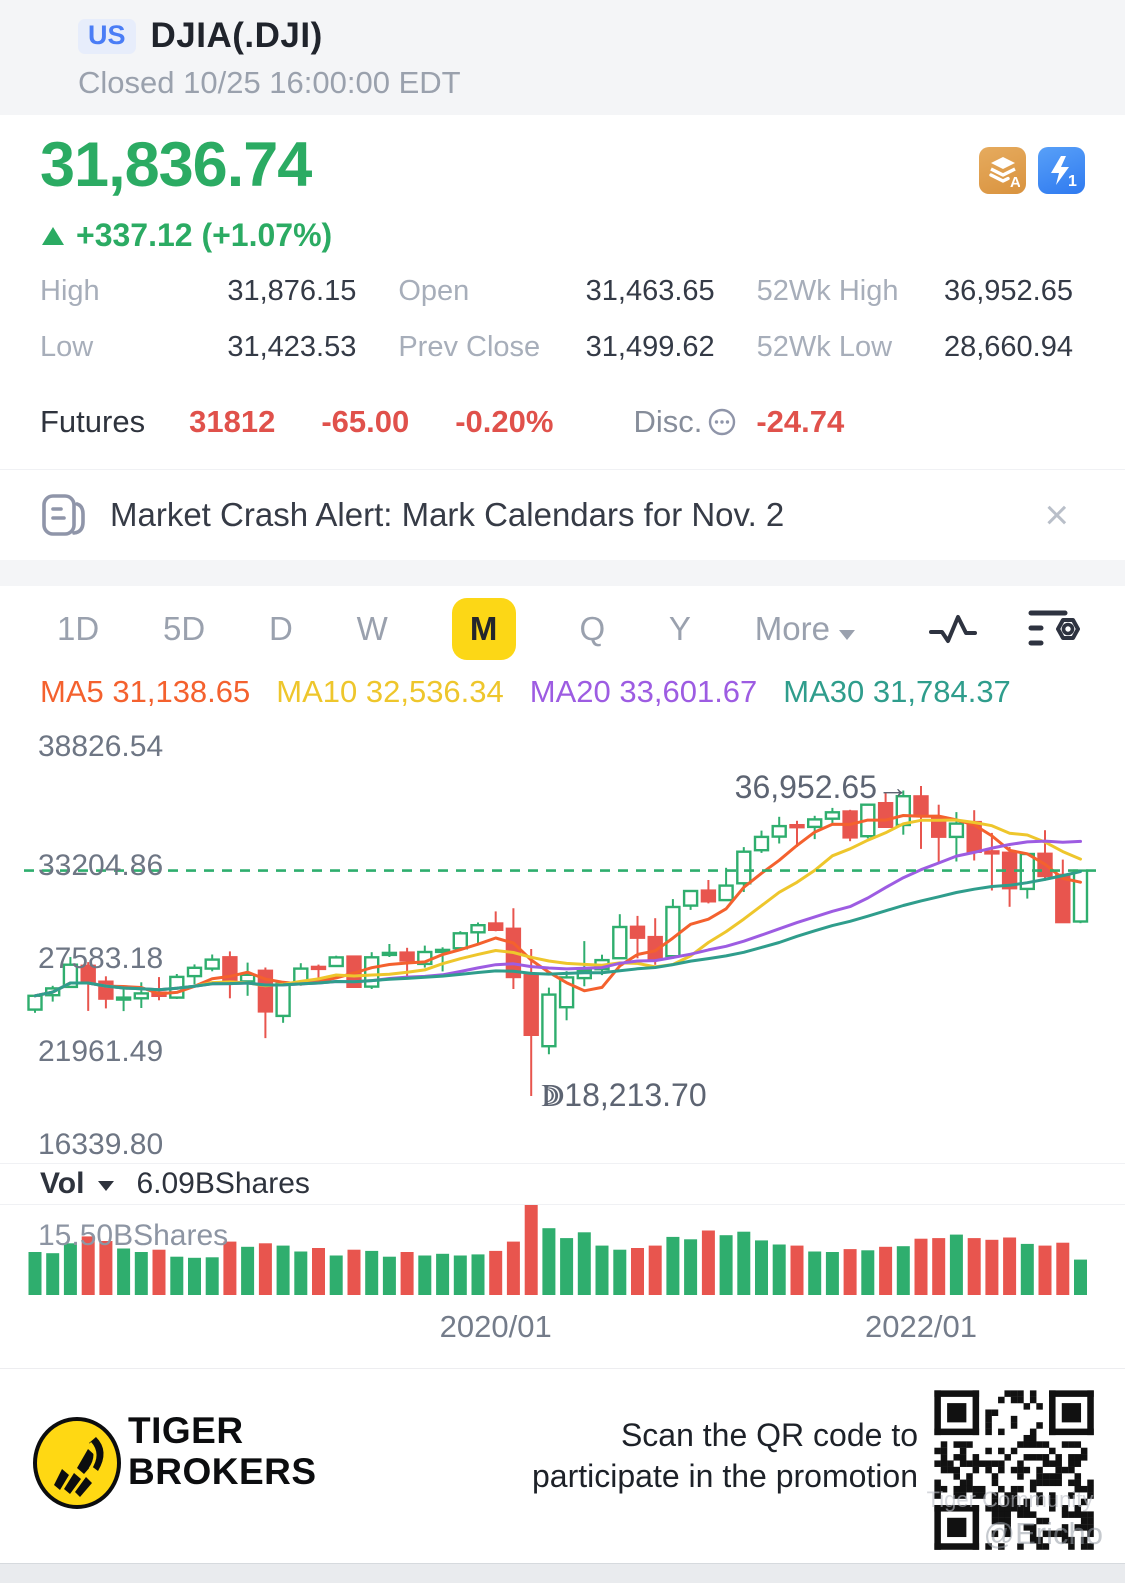 The height and width of the screenshot is (1583, 1125). What do you see at coordinates (1008, 291) in the screenshot?
I see `stat-value: 36,952.65` at bounding box center [1008, 291].